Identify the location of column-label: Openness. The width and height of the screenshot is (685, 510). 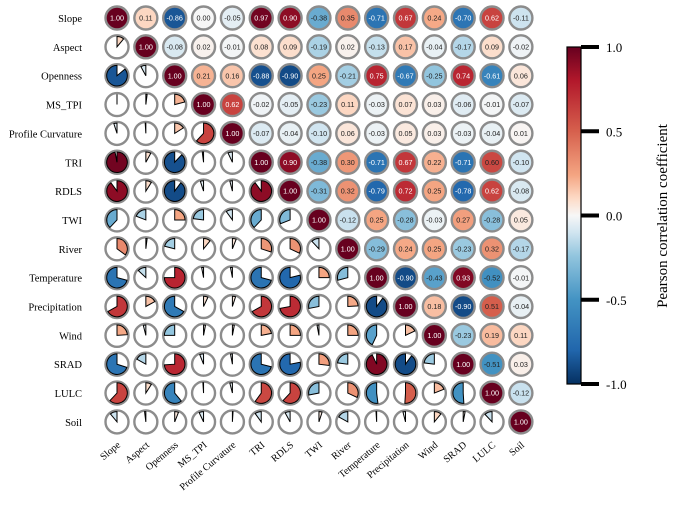
(162, 456).